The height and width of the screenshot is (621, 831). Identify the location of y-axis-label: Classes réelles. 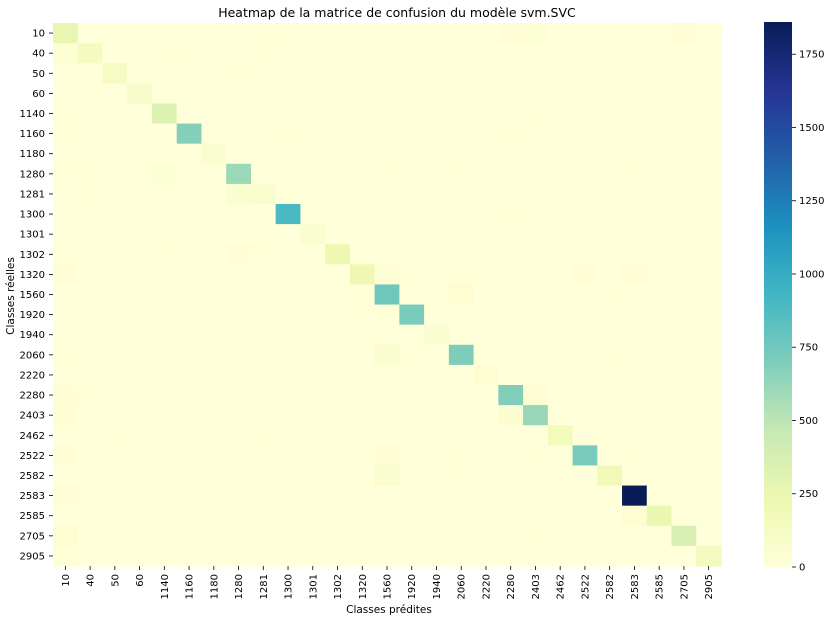
(11, 296).